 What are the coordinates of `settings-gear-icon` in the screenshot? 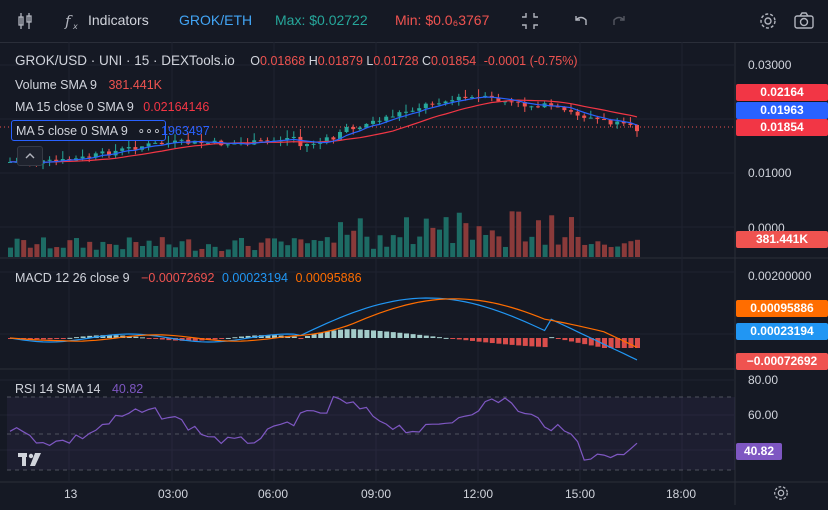 It's located at (768, 21).